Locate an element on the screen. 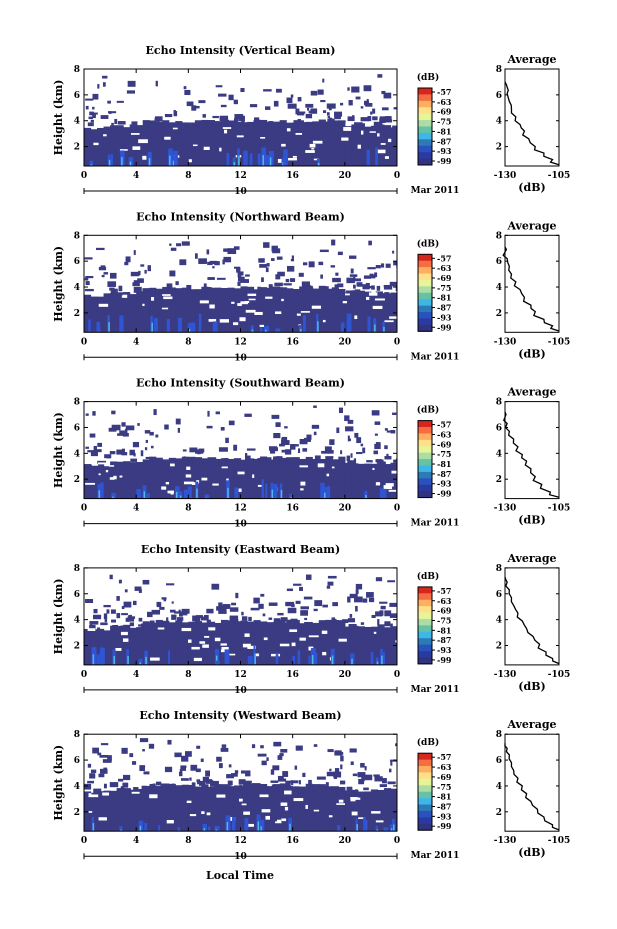 Image resolution: width=617 pixels, height=929 pixels. colorbar-tick-label: -69 is located at coordinates (444, 444).